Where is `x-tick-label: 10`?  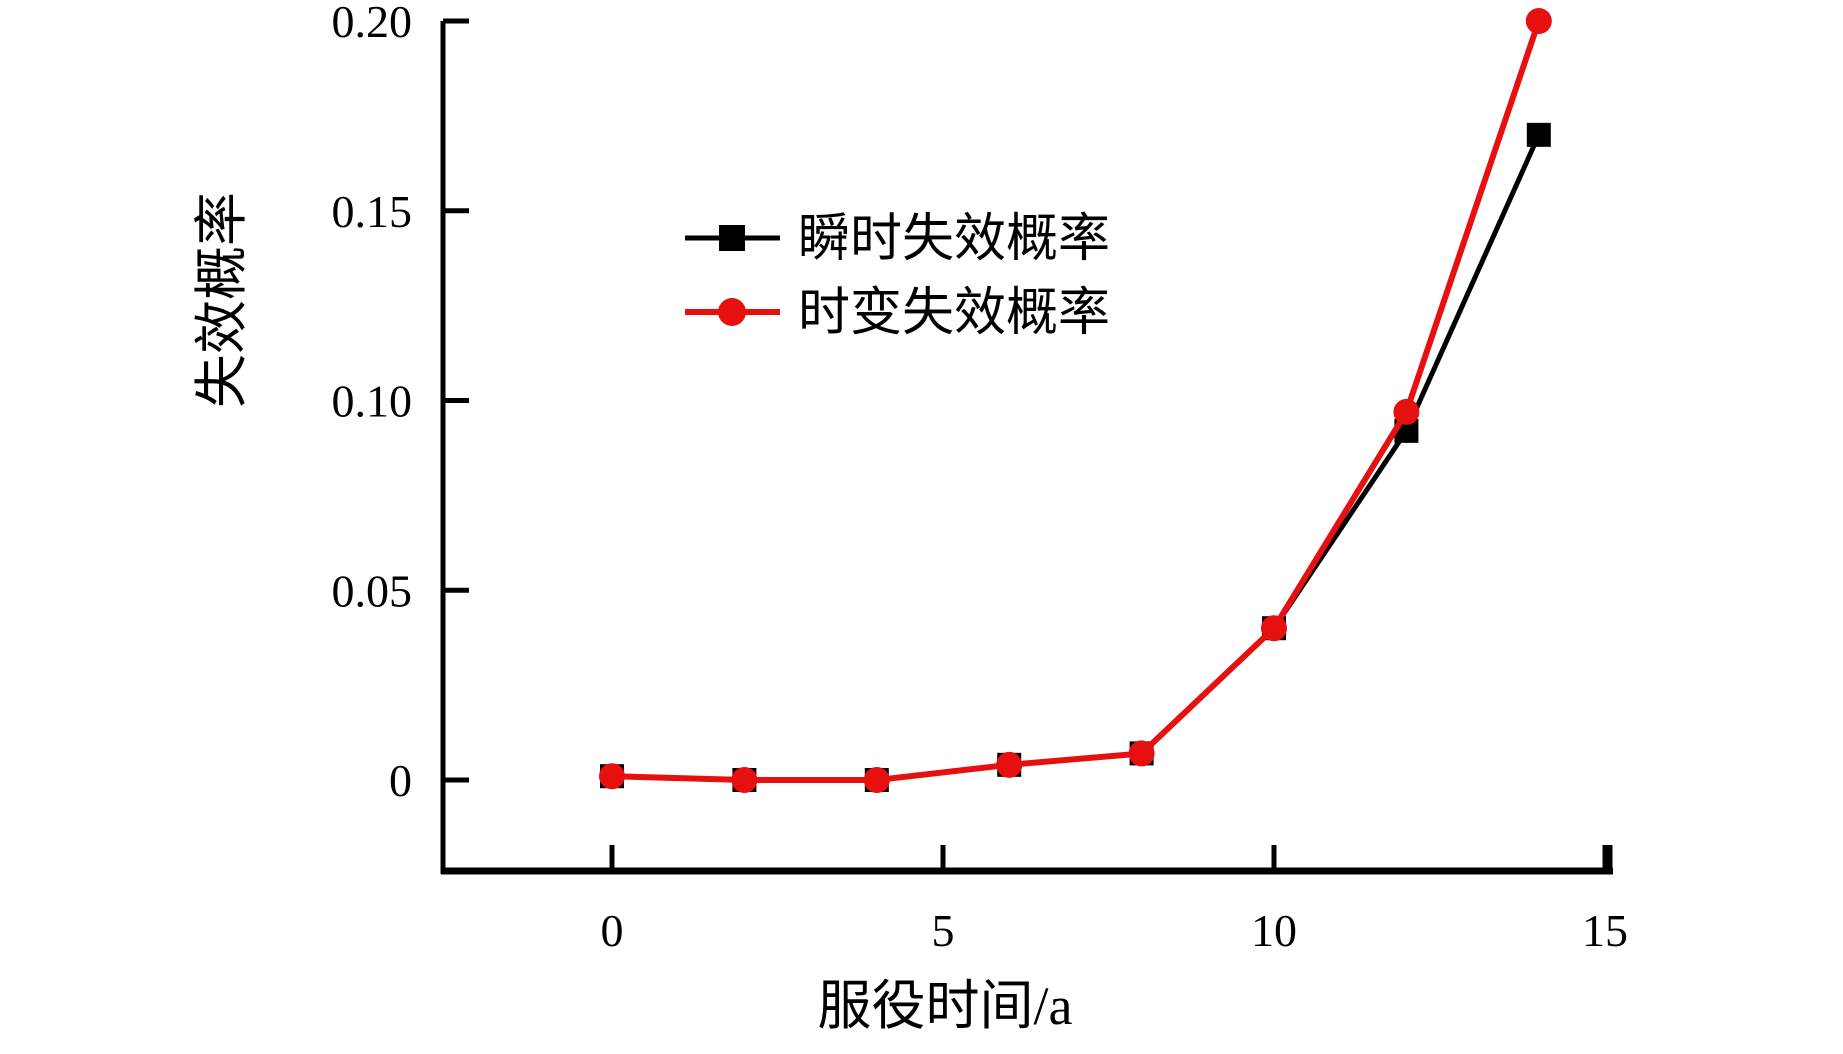
x-tick-label: 10 is located at coordinates (1274, 930).